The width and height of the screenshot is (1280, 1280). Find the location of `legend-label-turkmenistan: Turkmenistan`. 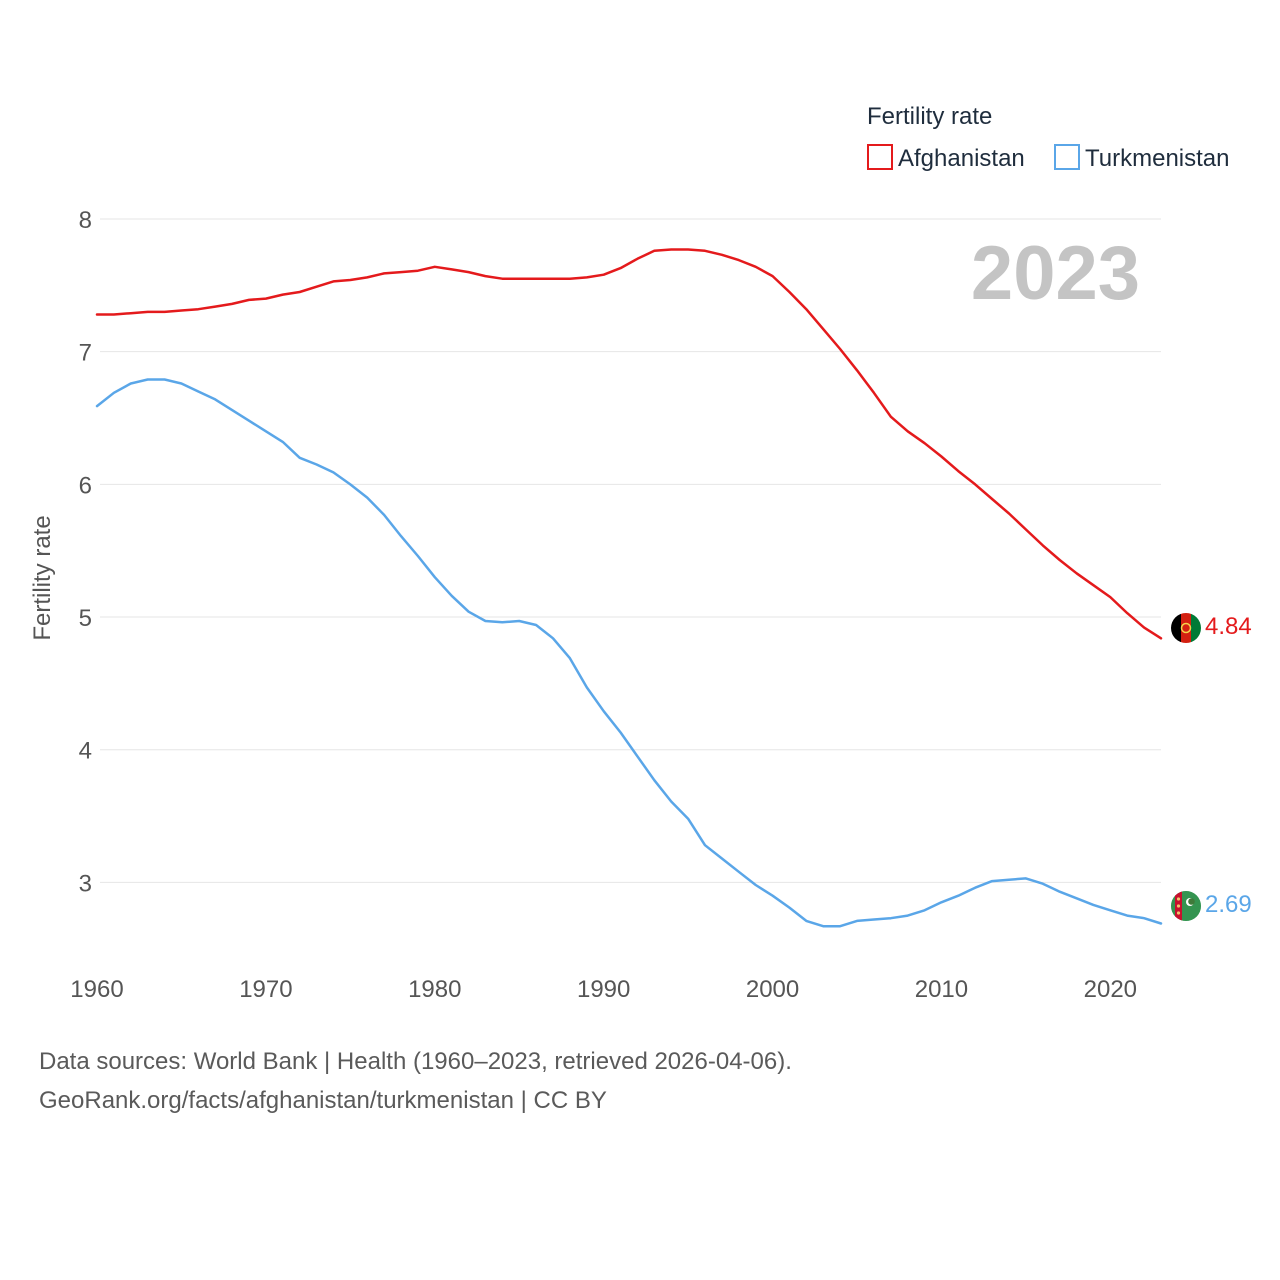

legend-label-turkmenistan: Turkmenistan is located at coordinates (1157, 158).